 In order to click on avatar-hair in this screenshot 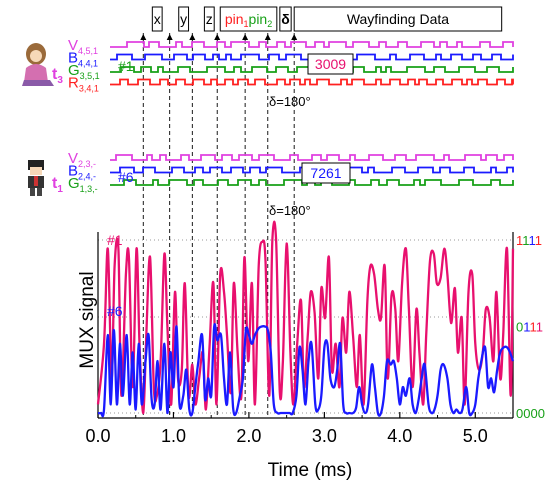, I will do `click(36, 165)`.